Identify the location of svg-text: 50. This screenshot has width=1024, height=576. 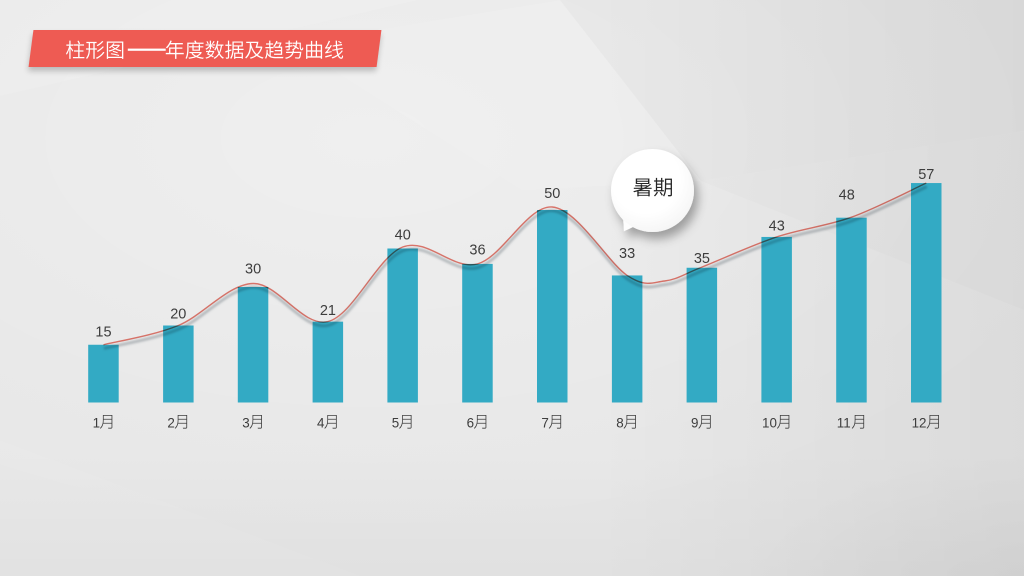
(552, 194).